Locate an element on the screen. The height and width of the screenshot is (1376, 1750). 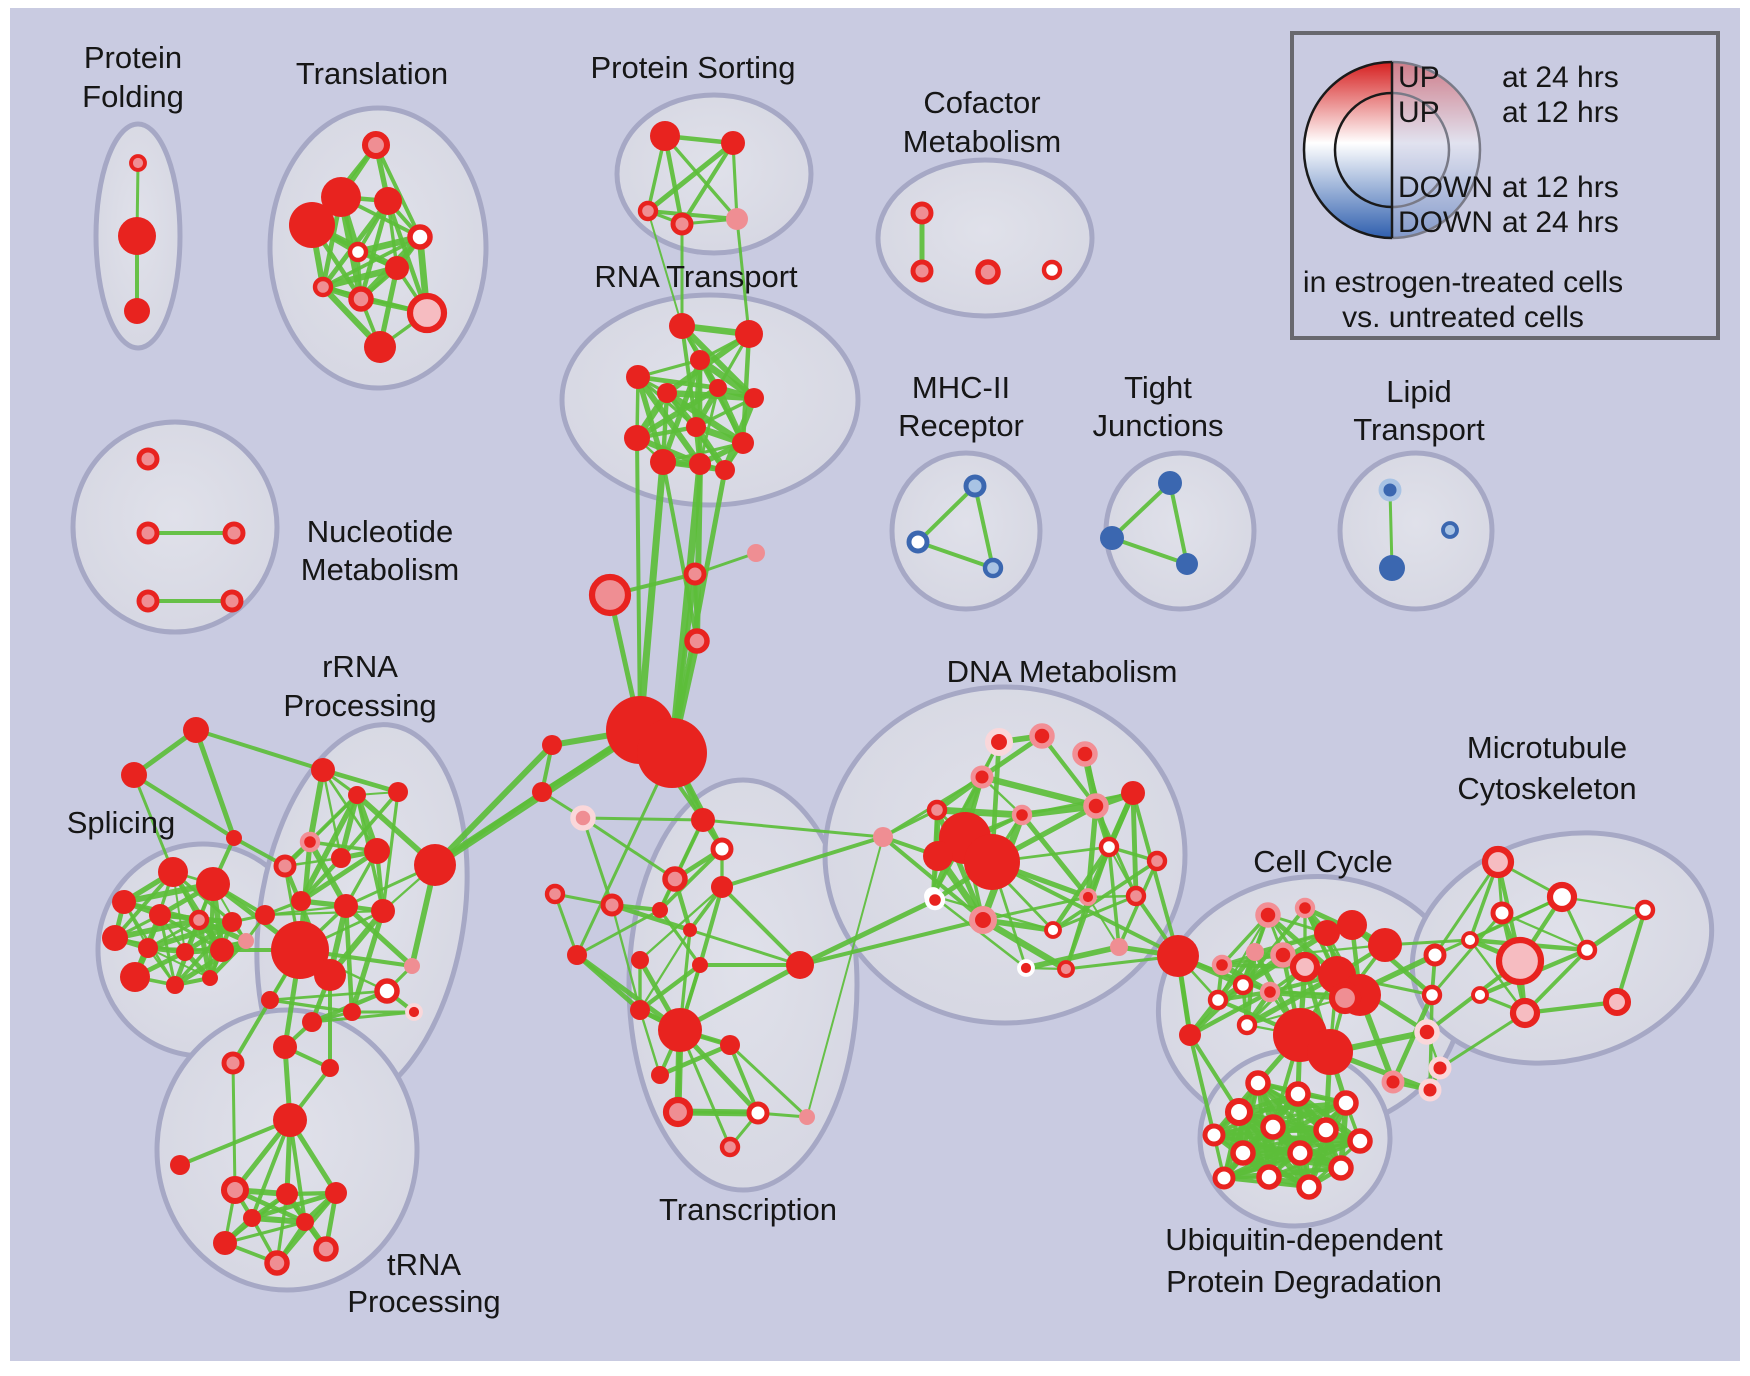
cluster-label-tc: Transcription is located at coordinates (748, 1209).